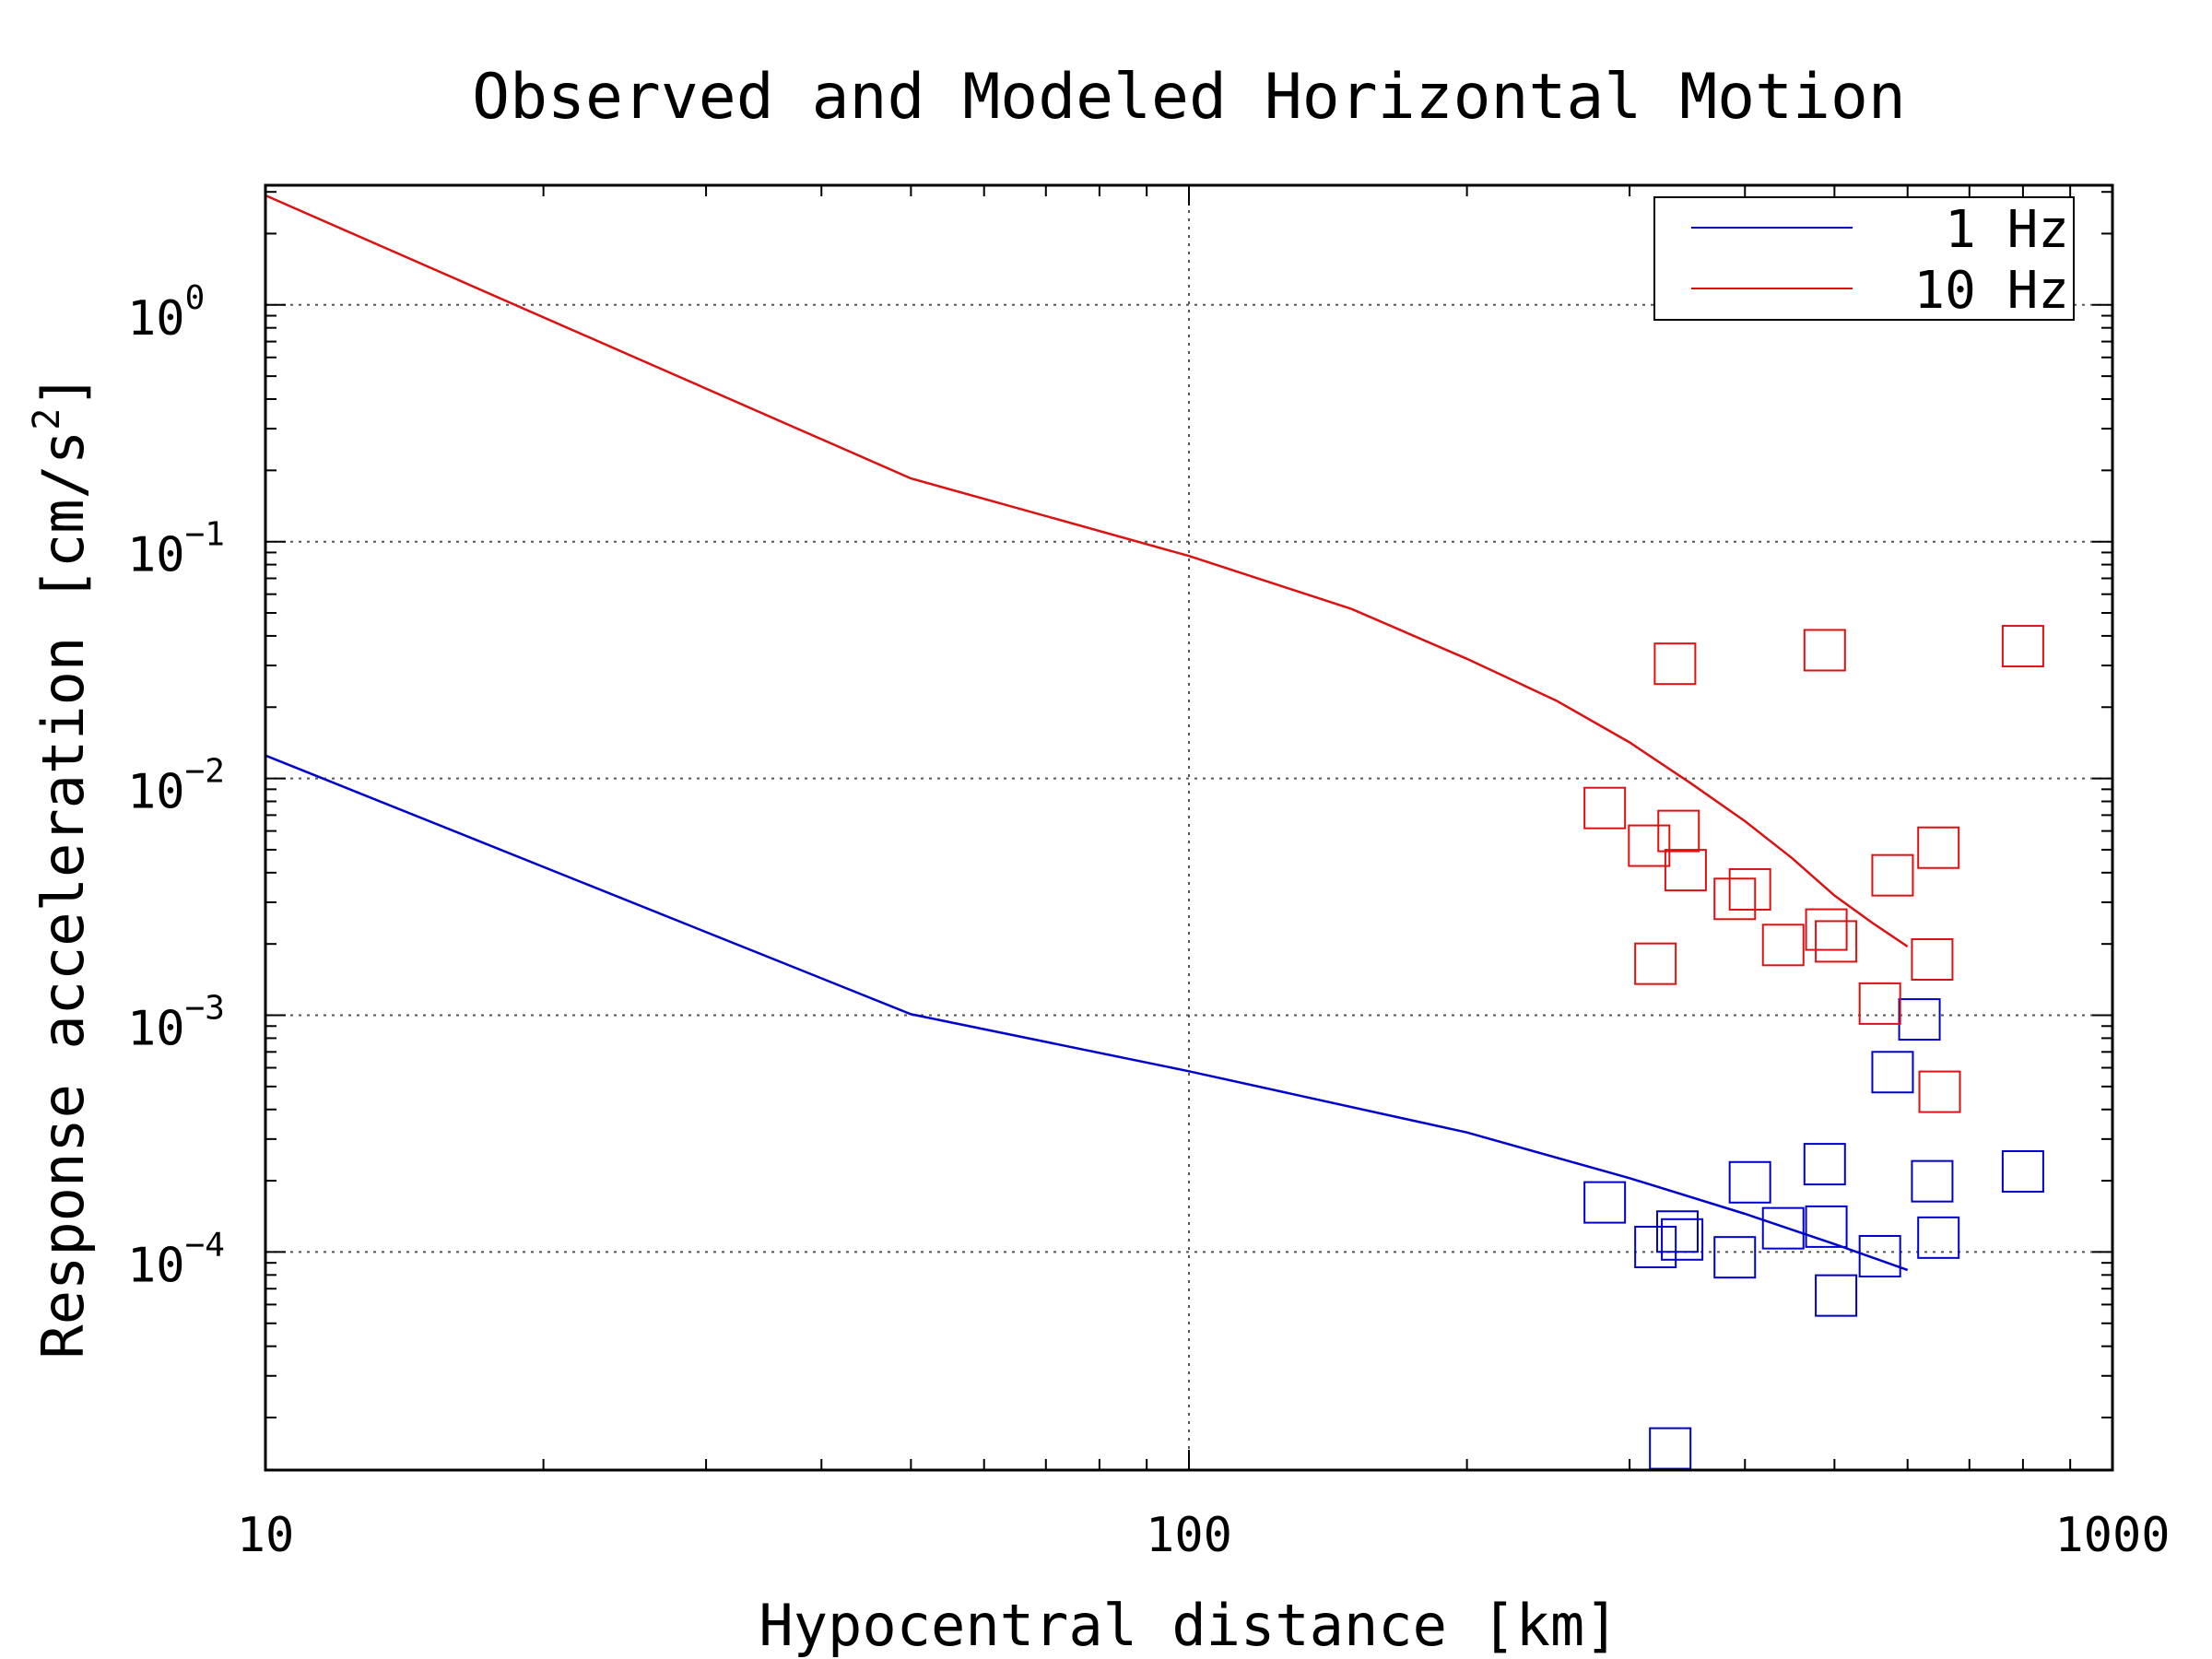 The image size is (2212, 1659). I want to click on y-tick-label: 10⁻¹, so click(176, 549).